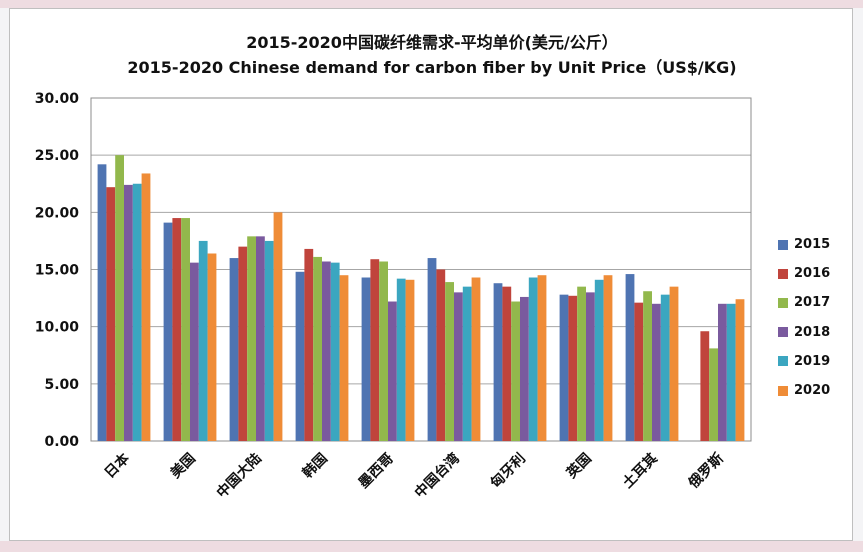 This screenshot has height=552, width=863. What do you see at coordinates (376, 471) in the screenshot?
I see `x-category-label: 墨西哥` at bounding box center [376, 471].